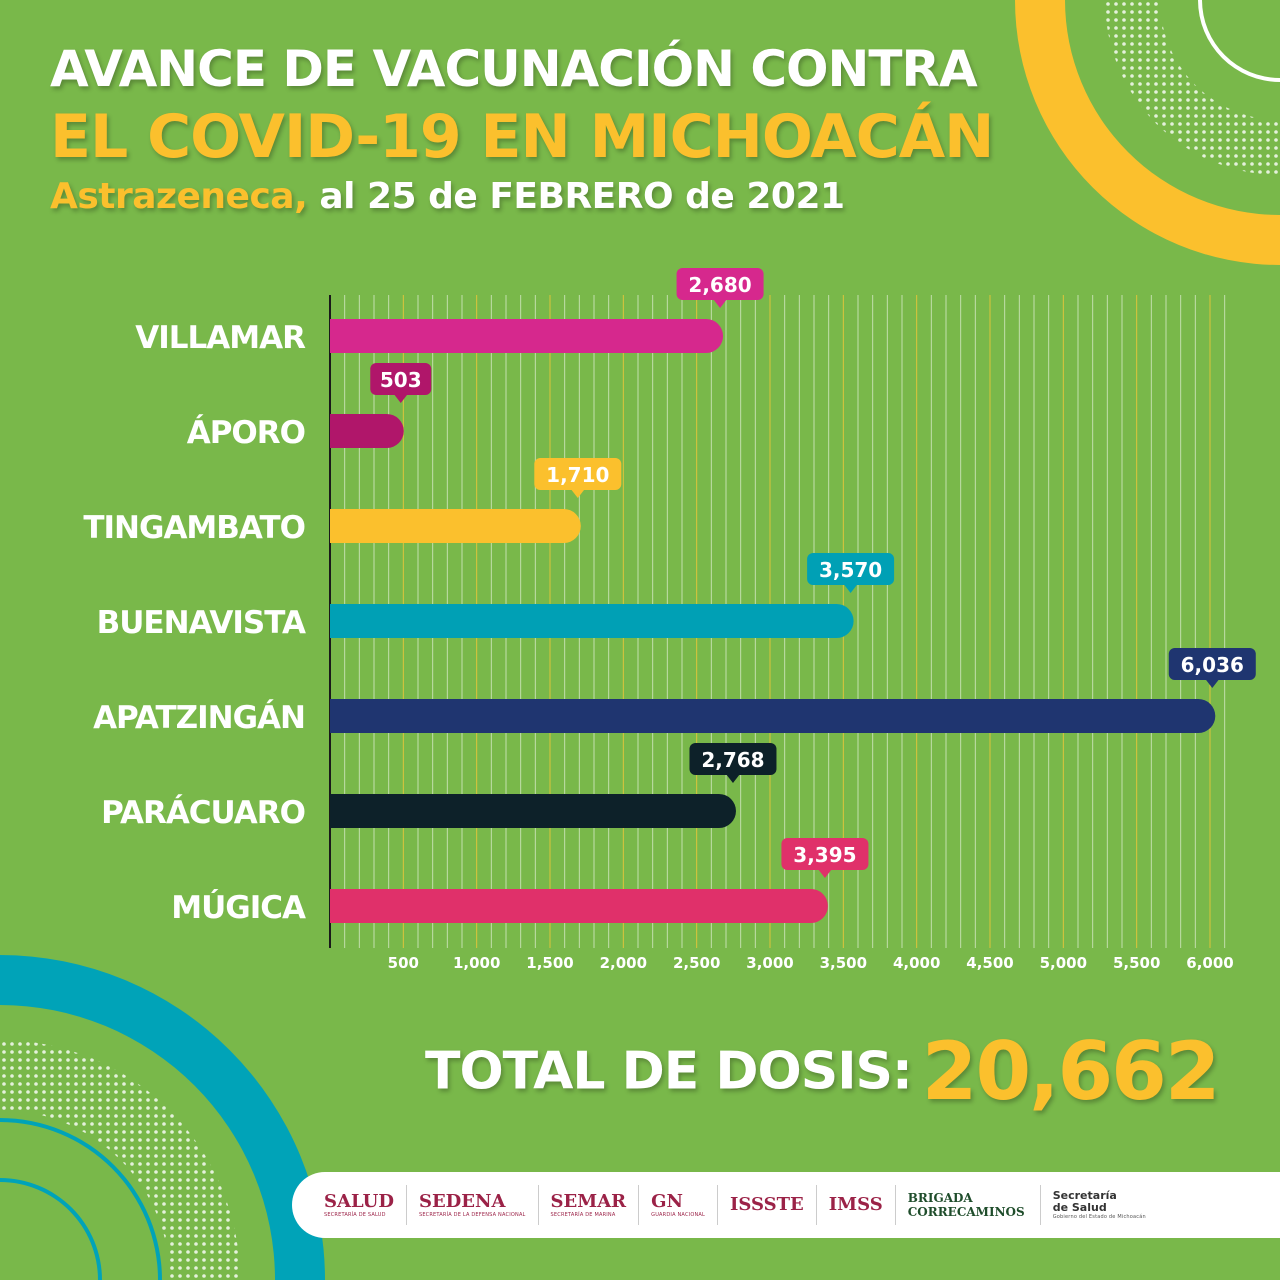 Image resolution: width=1280 pixels, height=1280 pixels. I want to click on data-label: 1,710, so click(578, 478).